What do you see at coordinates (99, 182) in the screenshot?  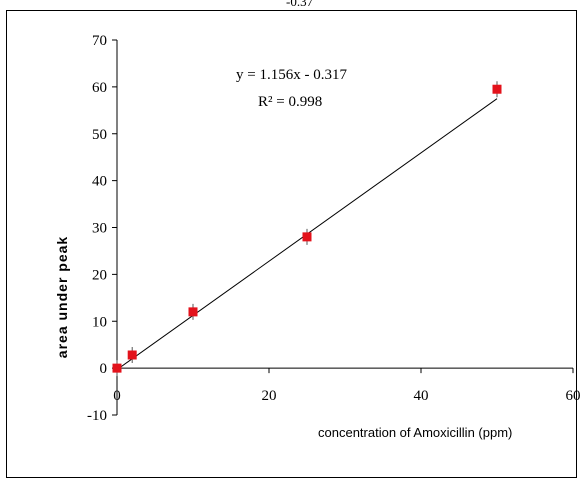 I see `y-tick-label: 40` at bounding box center [99, 182].